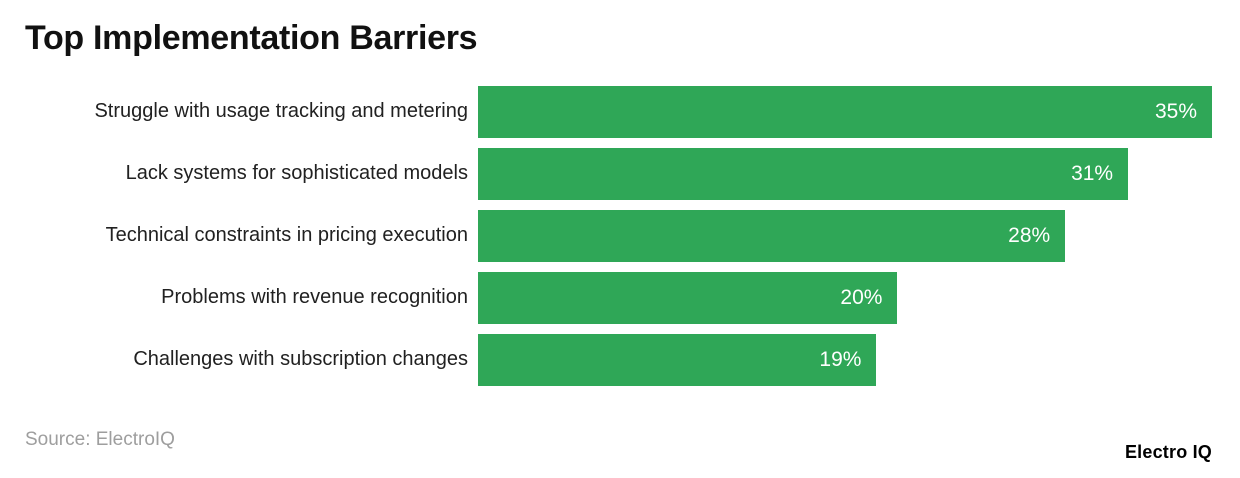  I want to click on bar: 28%, so click(772, 235).